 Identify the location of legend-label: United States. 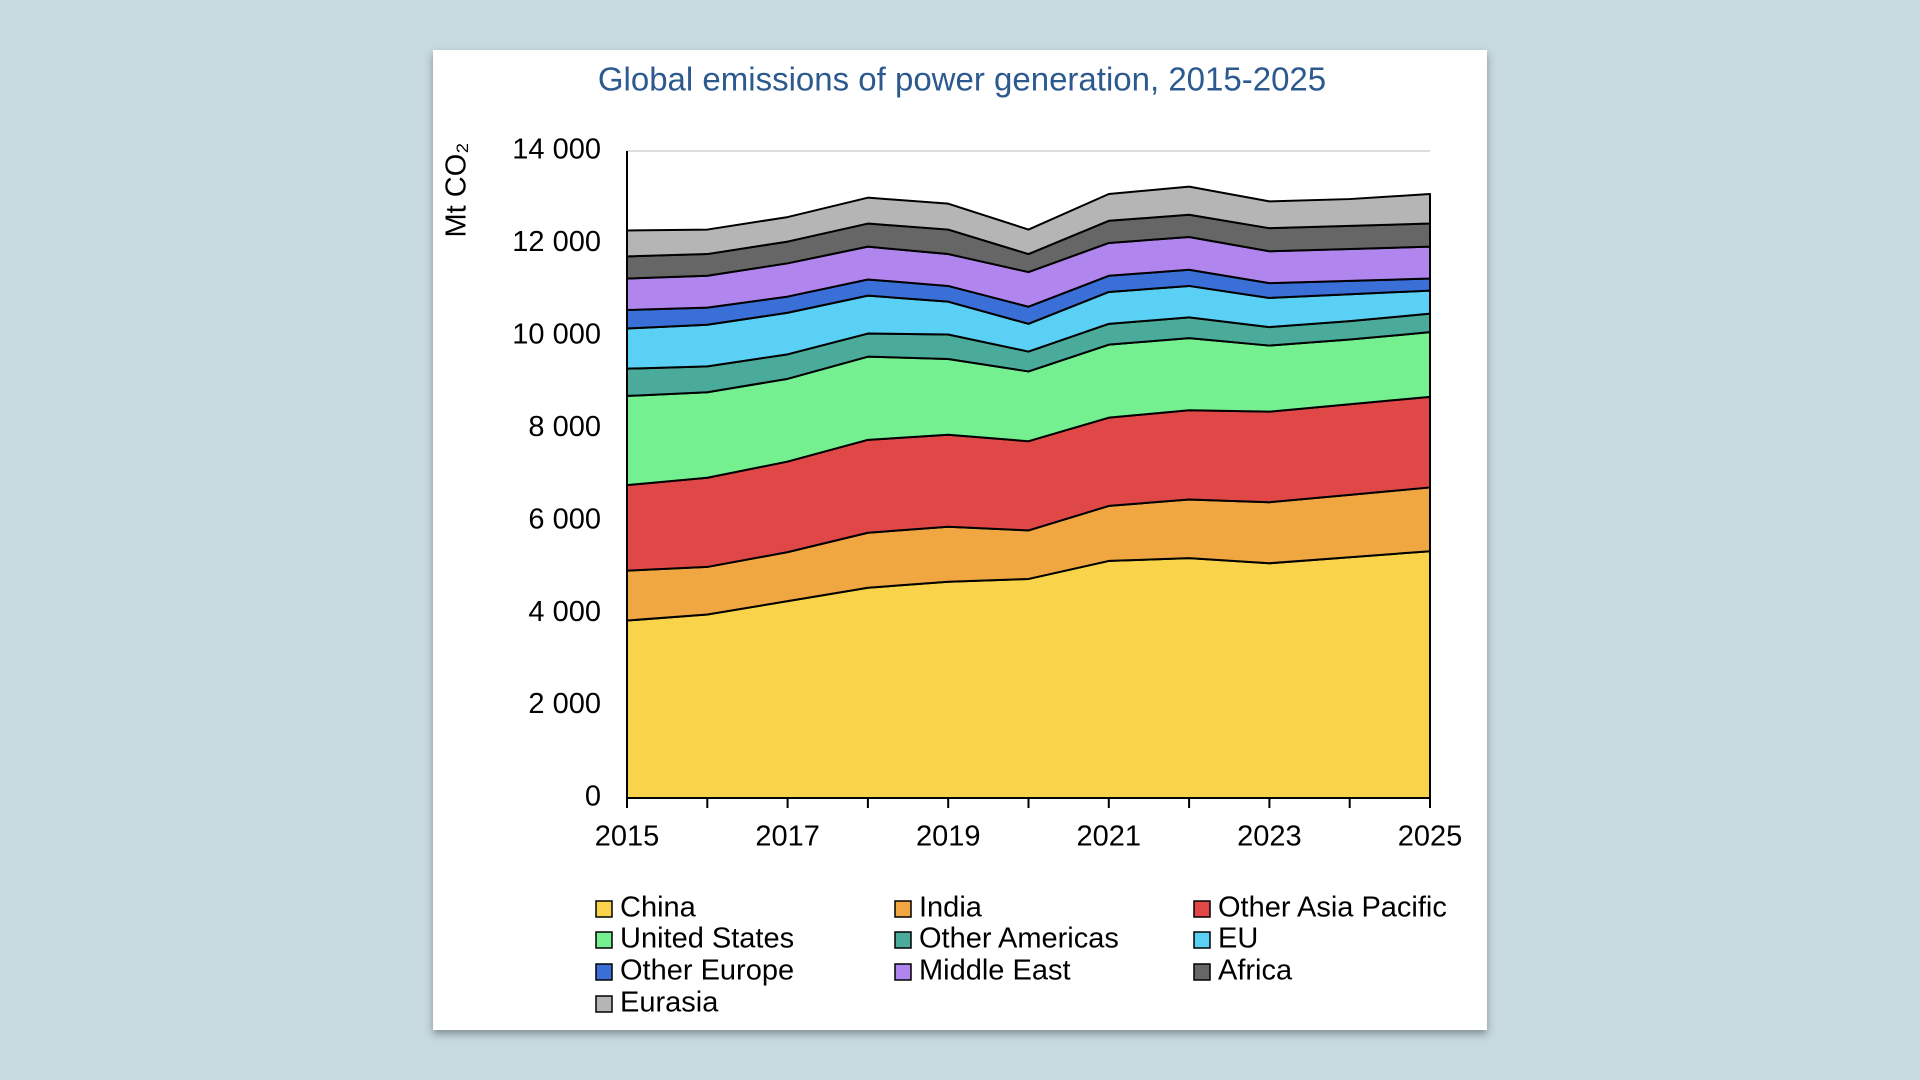
(707, 939).